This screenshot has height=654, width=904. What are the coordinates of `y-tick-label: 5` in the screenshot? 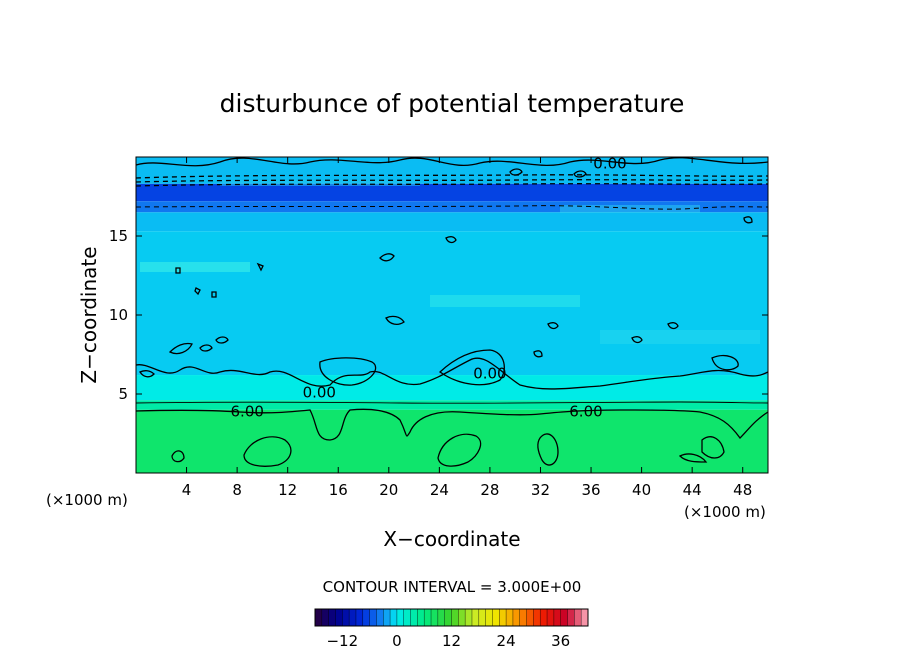 It's located at (123, 394).